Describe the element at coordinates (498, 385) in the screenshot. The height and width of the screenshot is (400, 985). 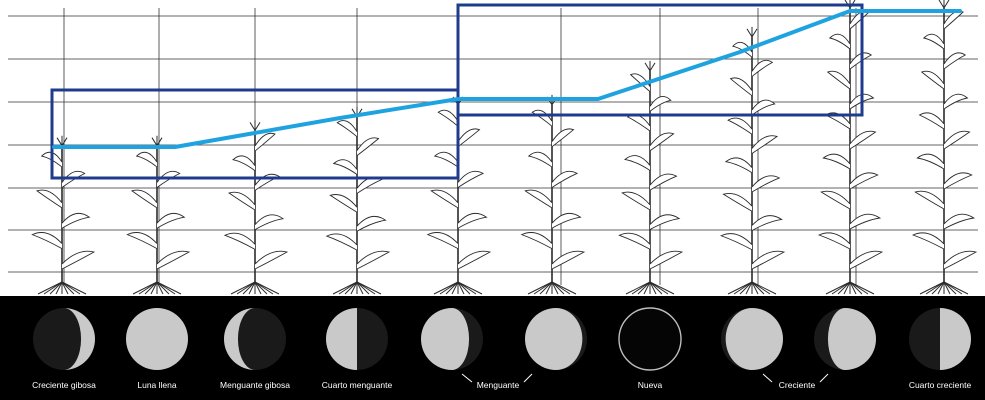
I see `menguante-group-label: Menguante` at that location.